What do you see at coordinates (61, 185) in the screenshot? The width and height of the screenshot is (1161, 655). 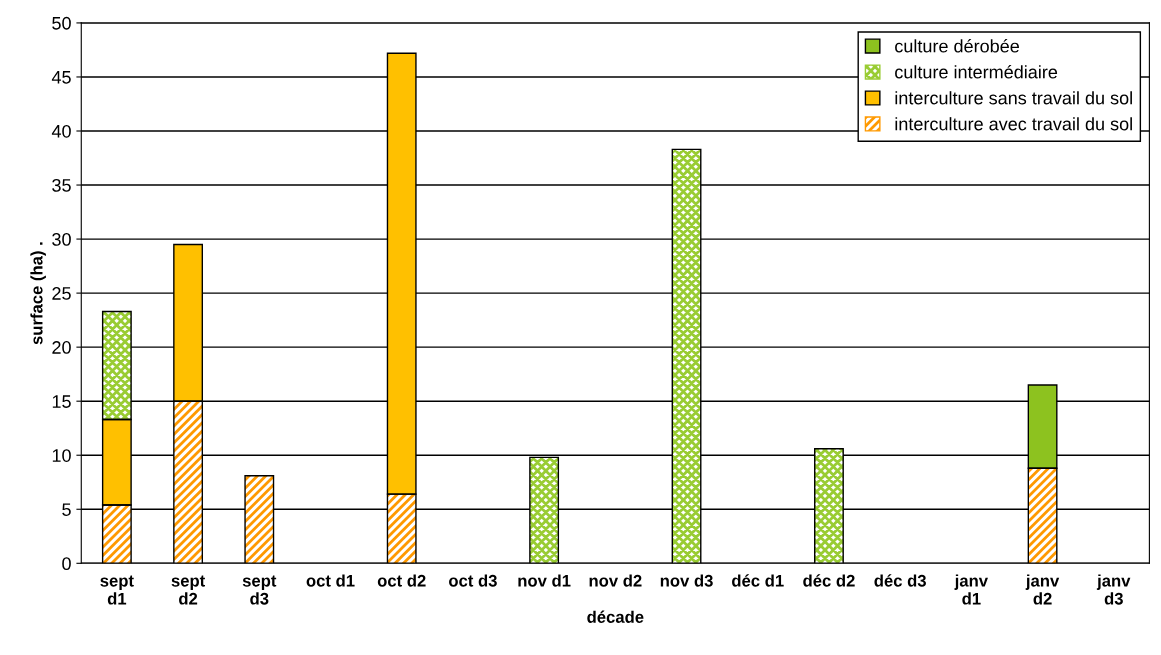 I see `y-tick-label: 35` at bounding box center [61, 185].